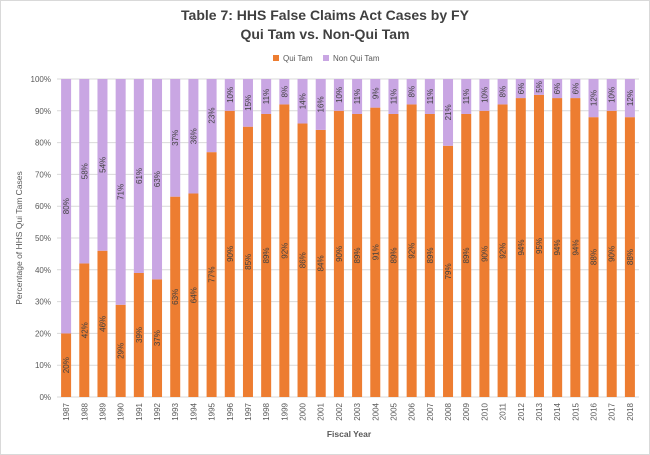 Image resolution: width=650 pixels, height=455 pixels. I want to click on y-tick-label: 90%, so click(43, 111).